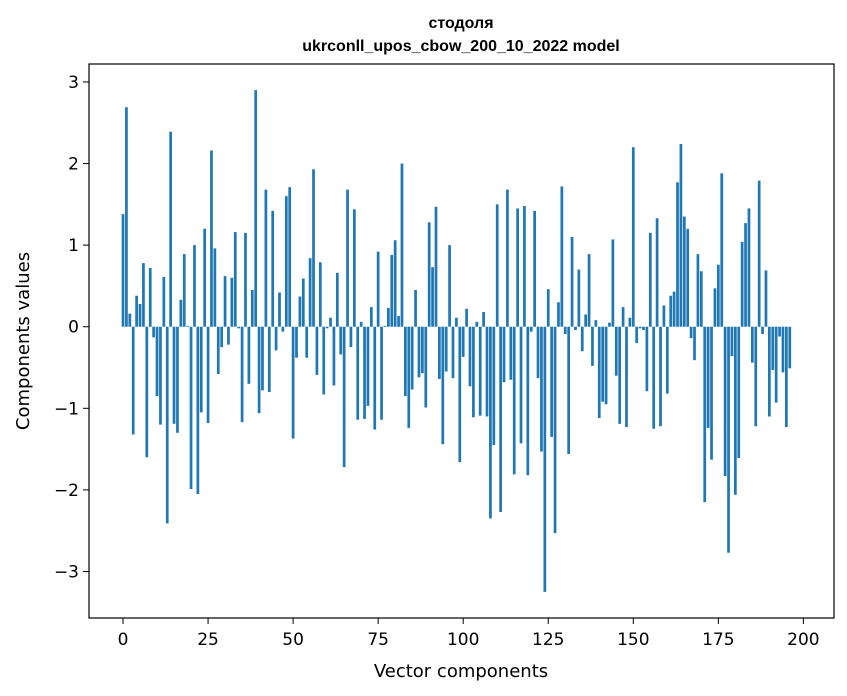  I want to click on y-tick-label: 2, so click(73, 165).